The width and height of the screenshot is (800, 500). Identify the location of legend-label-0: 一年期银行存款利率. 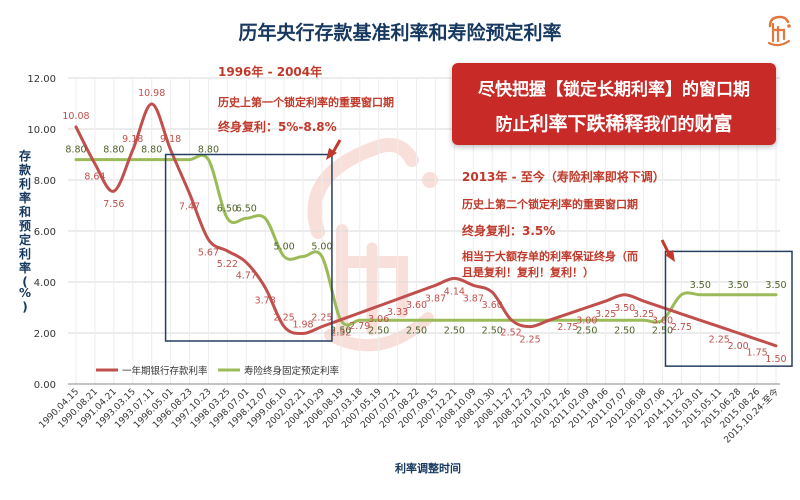
(165, 371).